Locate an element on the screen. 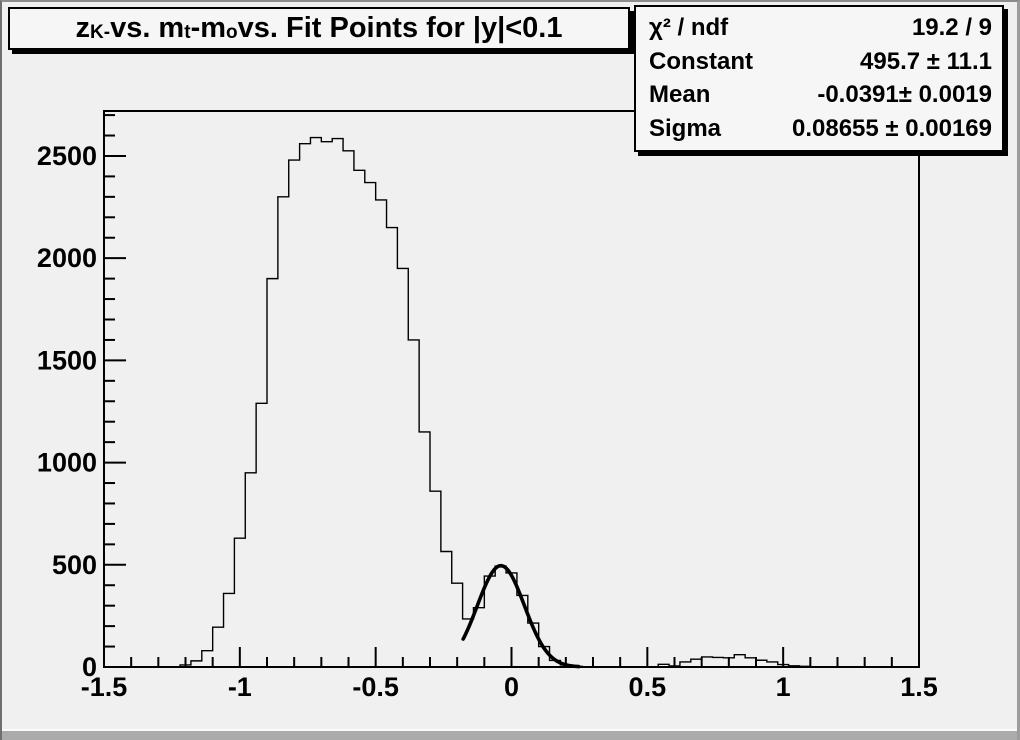  y-tick-label: 2000 is located at coordinates (67, 258).